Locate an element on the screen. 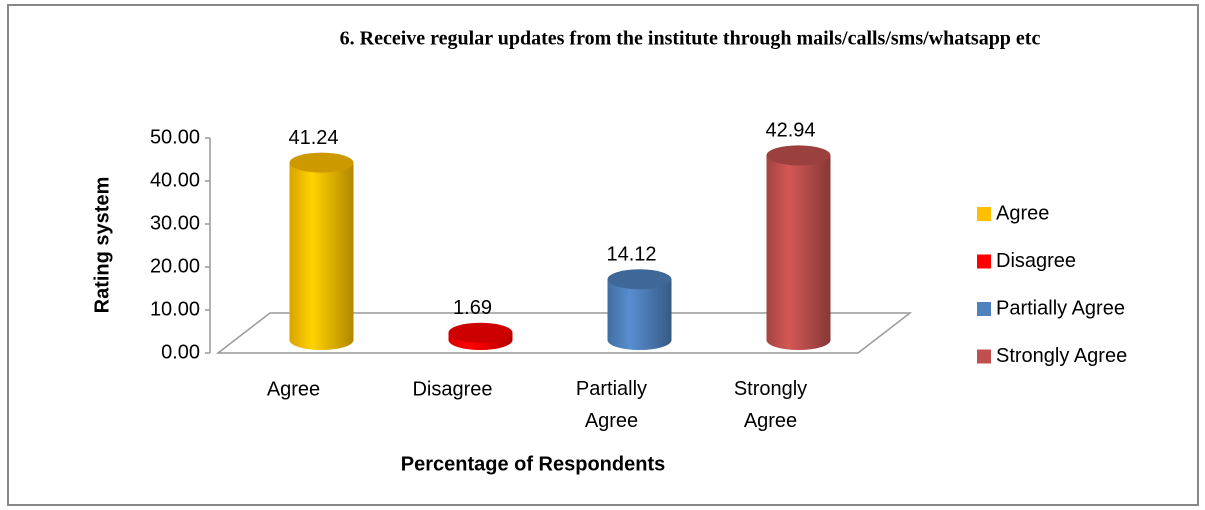 The image size is (1205, 510). y-axis-label: Rating system is located at coordinates (102, 245).